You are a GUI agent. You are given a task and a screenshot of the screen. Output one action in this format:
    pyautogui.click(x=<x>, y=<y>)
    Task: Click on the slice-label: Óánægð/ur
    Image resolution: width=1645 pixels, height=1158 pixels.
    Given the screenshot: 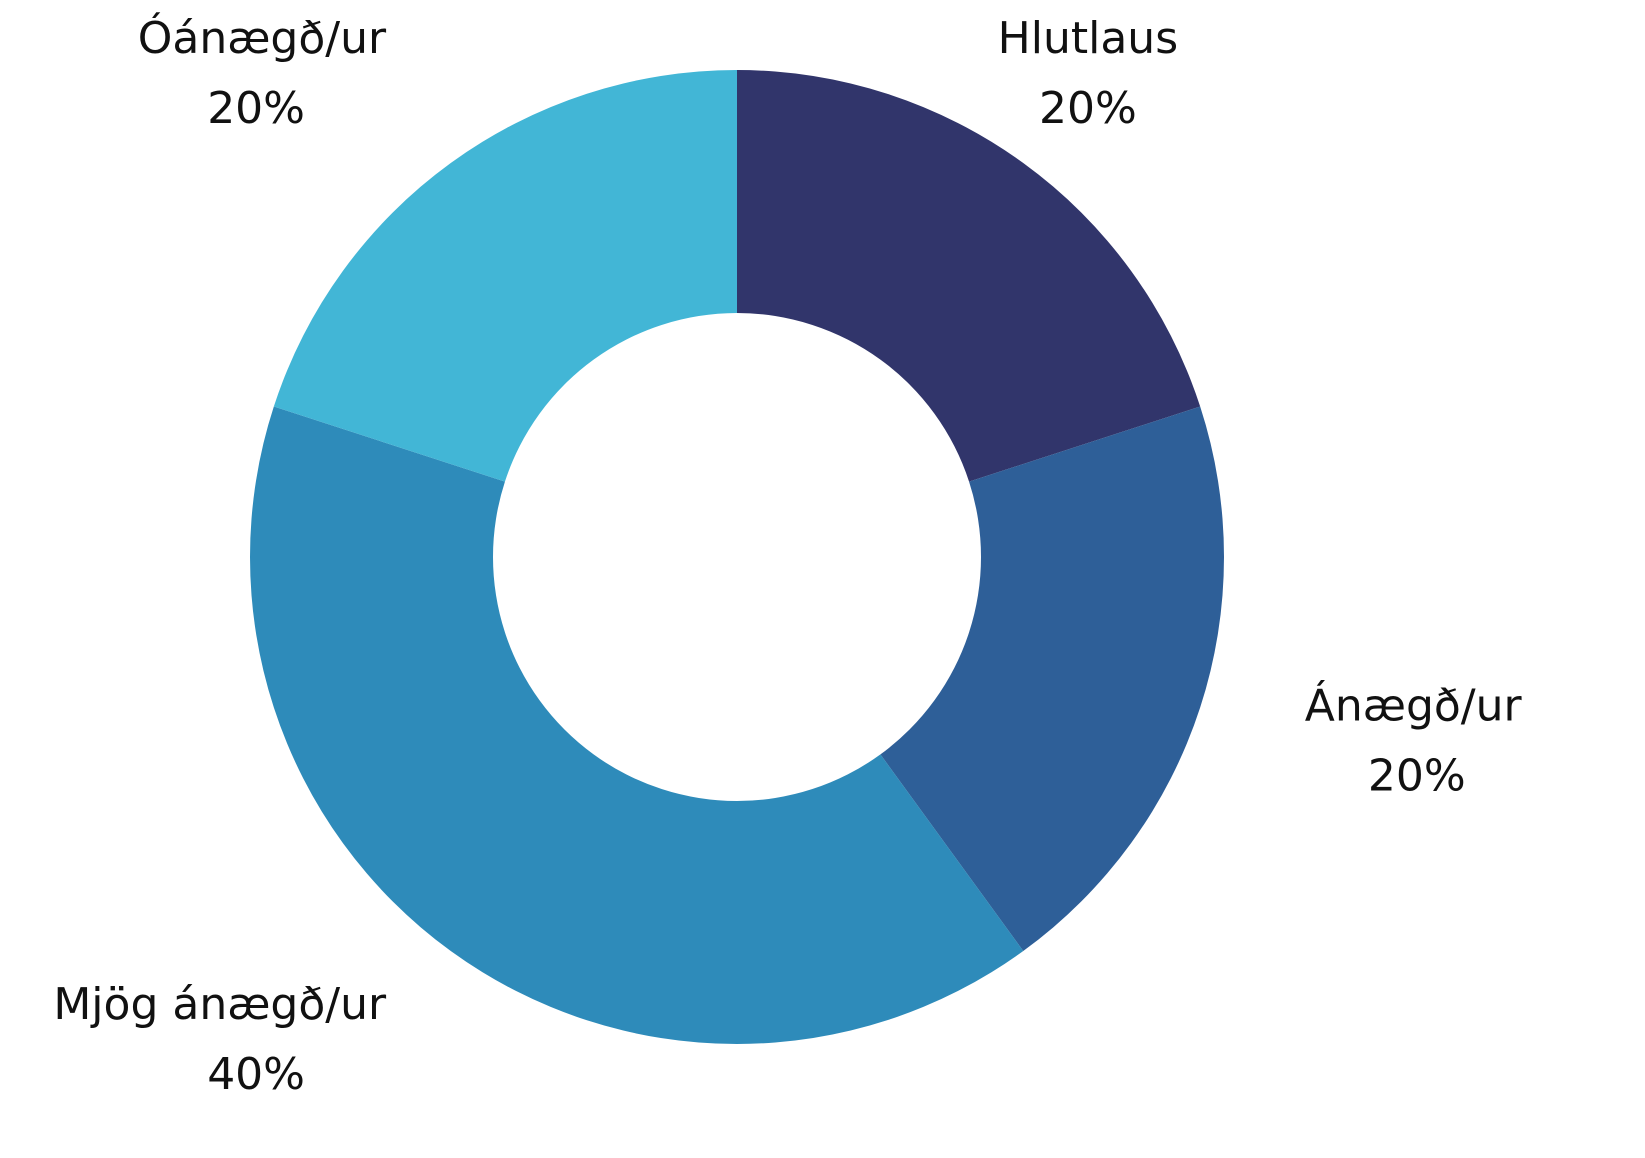 What is the action you would take?
    pyautogui.click(x=262, y=37)
    